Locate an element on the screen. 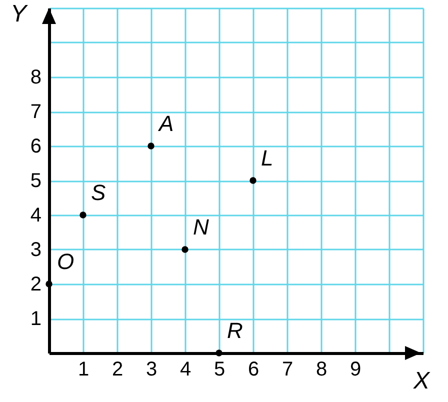 The width and height of the screenshot is (448, 402). x-tick-label: 5 is located at coordinates (220, 369).